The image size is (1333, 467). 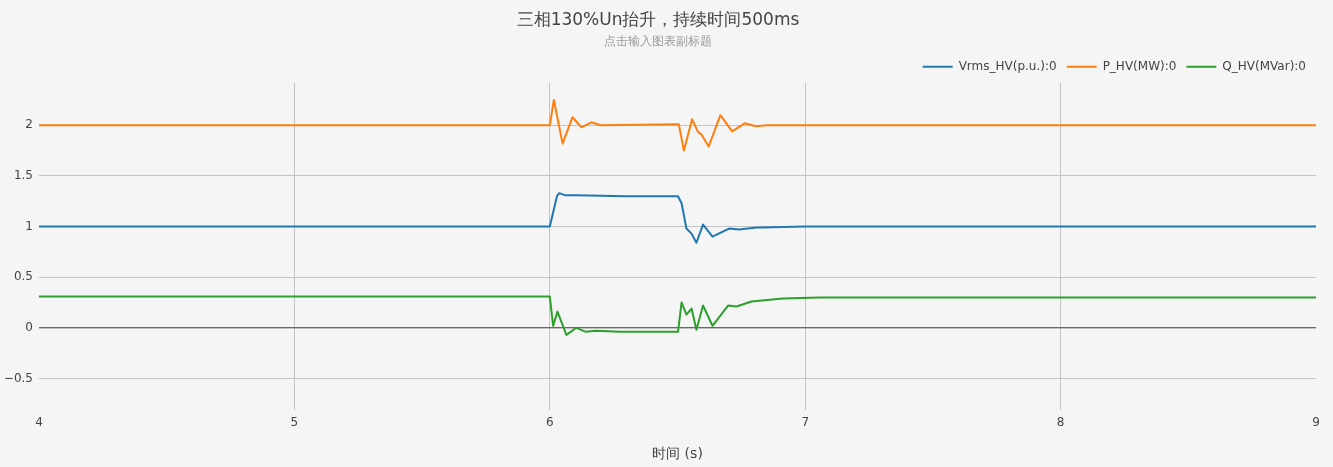 What do you see at coordinates (294, 422) in the screenshot?
I see `x-tick-label: 5` at bounding box center [294, 422].